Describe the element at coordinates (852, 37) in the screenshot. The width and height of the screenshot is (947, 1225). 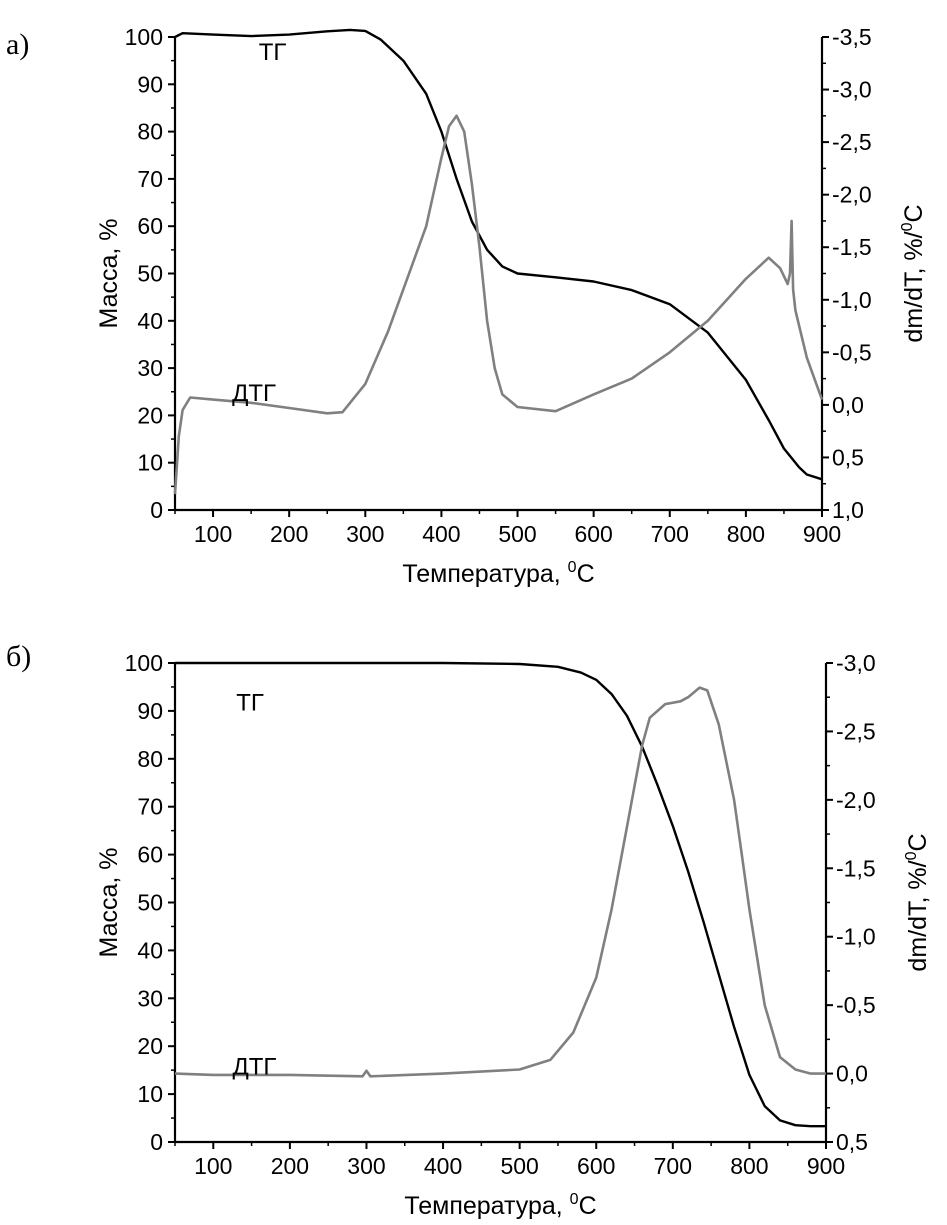
I see `y2-tick-label: -3,5` at that location.